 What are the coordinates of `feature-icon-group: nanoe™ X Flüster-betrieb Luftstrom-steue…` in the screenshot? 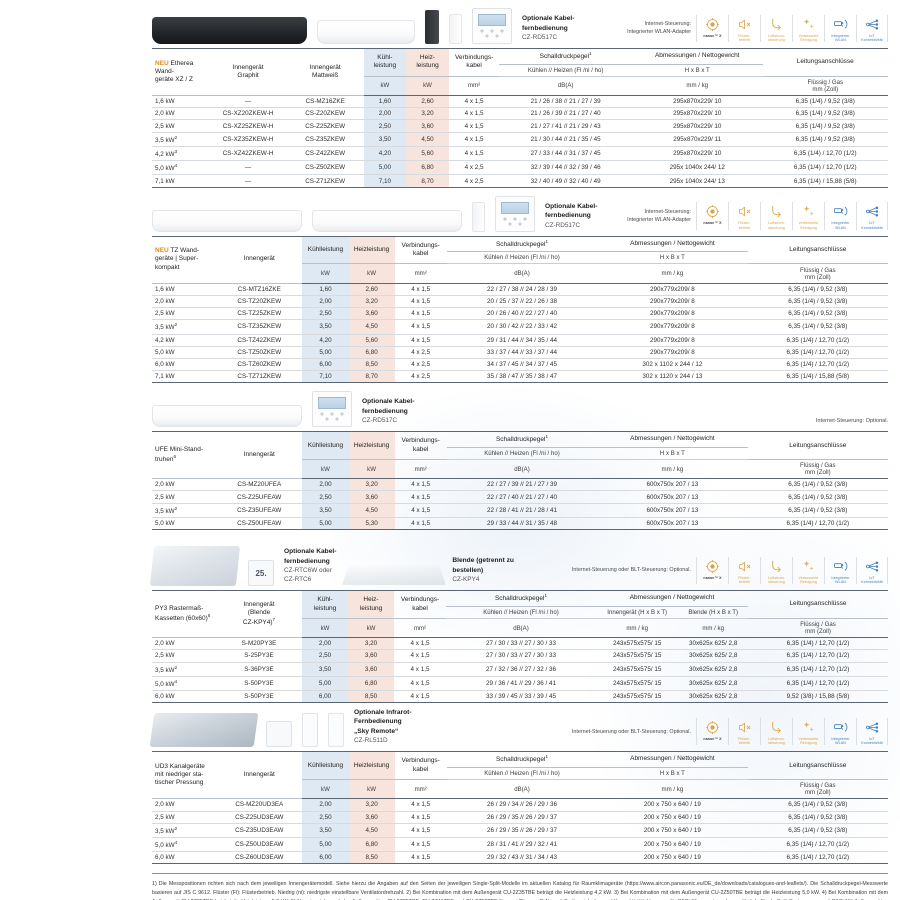 It's located at (792, 732).